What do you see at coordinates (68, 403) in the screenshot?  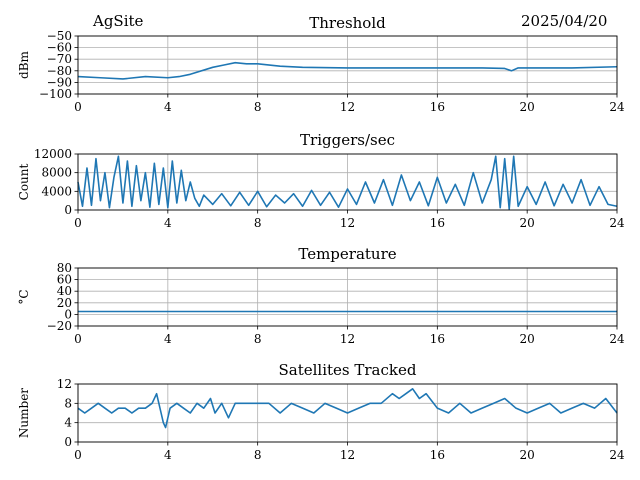 I see `y-tick-label: 8` at bounding box center [68, 403].